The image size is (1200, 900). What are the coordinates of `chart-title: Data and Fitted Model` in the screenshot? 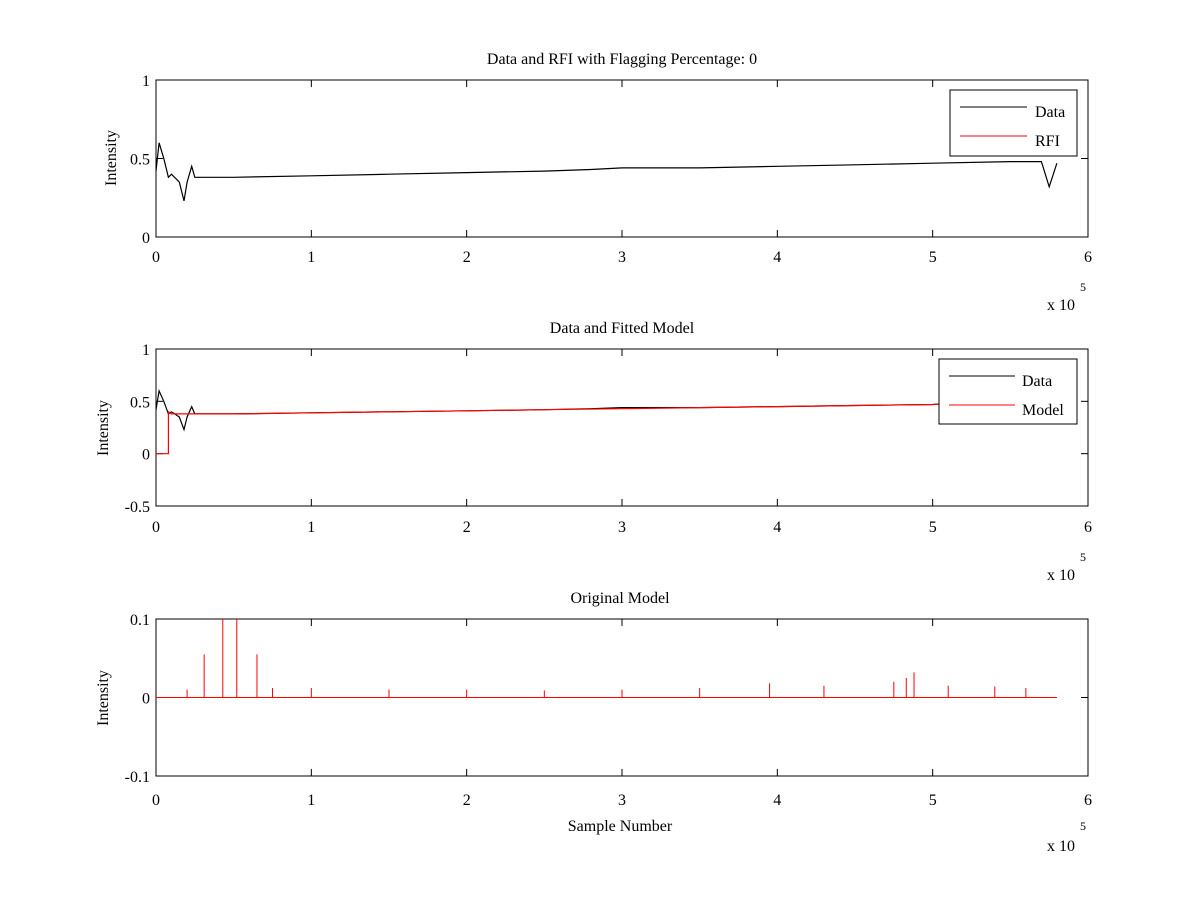 It's located at (622, 328).